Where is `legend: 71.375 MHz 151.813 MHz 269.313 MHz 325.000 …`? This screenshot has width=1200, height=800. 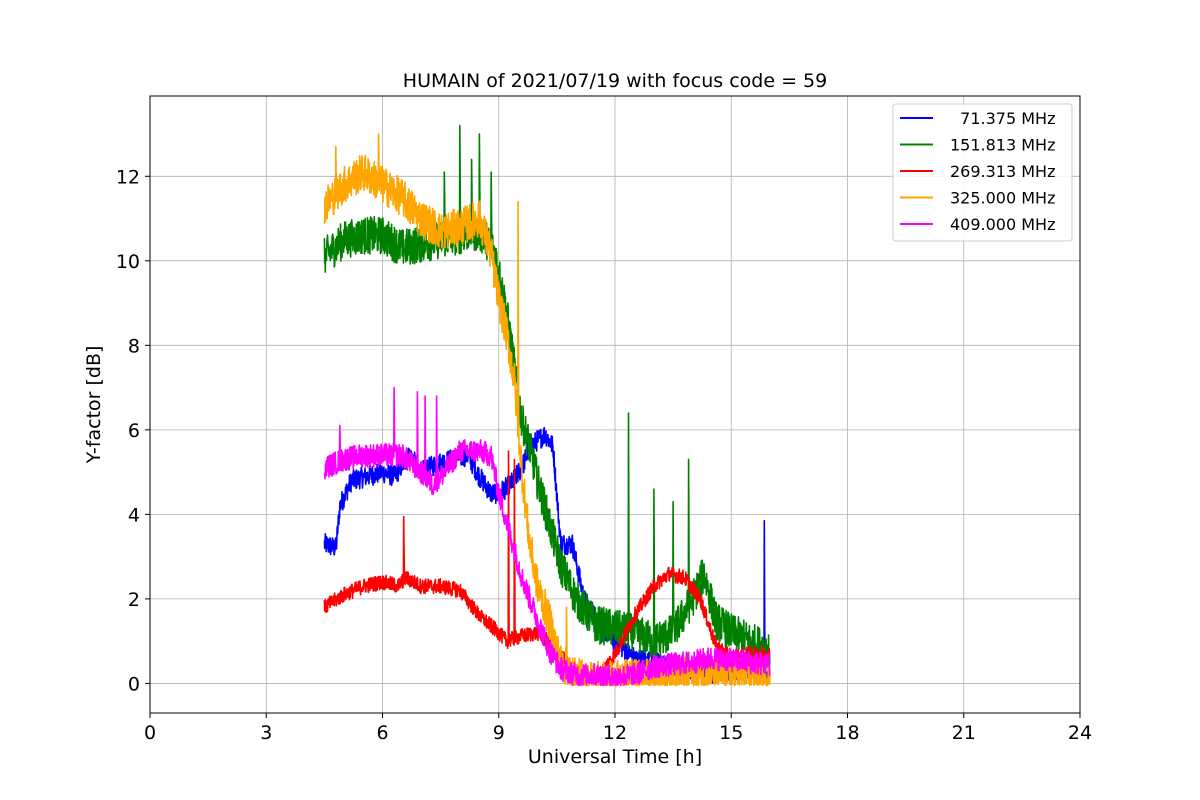
legend: 71.375 MHz 151.813 MHz 269.313 MHz 325.000 … is located at coordinates (982, 172).